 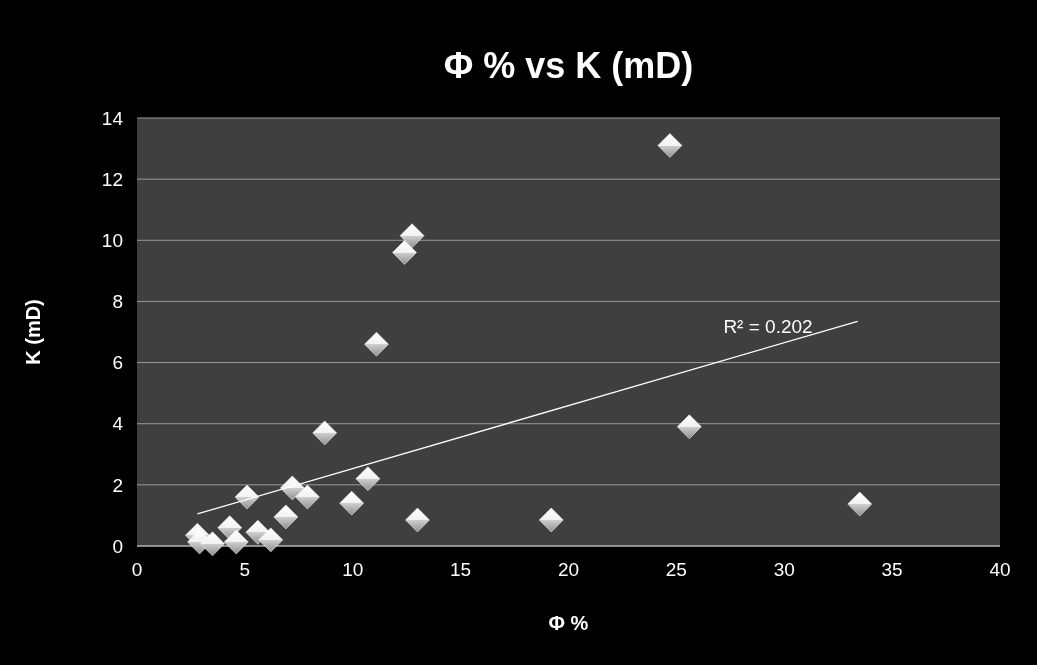 I want to click on y-tick-label: 0, so click(x=117, y=546).